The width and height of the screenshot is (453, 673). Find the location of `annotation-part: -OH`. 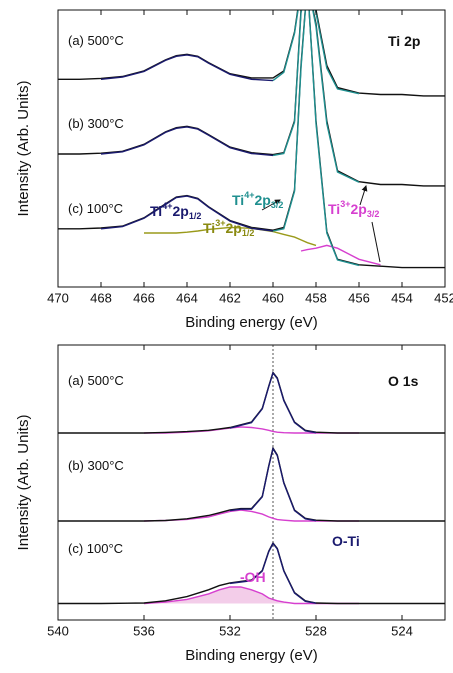

annotation-part: -OH is located at coordinates (253, 577).